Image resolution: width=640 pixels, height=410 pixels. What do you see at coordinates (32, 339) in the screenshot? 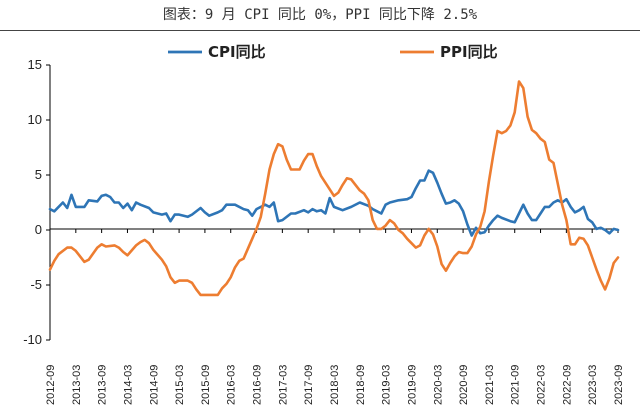
I see `y-tick-label: -10` at bounding box center [32, 339].